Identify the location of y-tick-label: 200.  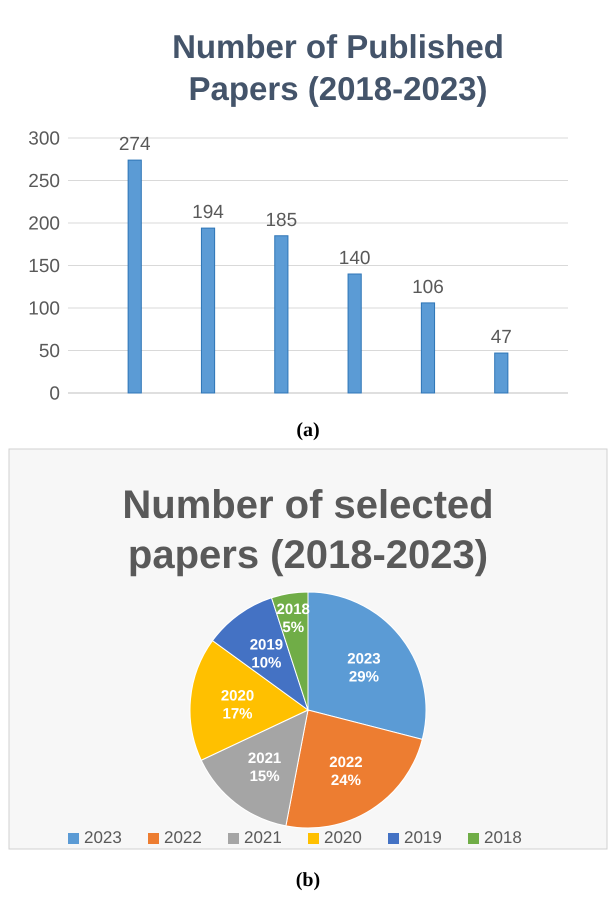
(44, 224).